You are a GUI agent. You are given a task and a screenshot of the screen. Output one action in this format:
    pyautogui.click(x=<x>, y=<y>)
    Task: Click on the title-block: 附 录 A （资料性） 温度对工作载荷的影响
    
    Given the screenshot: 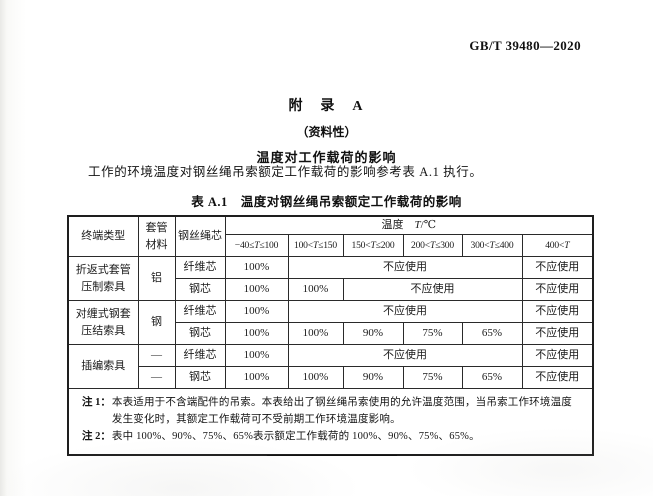 What is the action you would take?
    pyautogui.click(x=326, y=130)
    